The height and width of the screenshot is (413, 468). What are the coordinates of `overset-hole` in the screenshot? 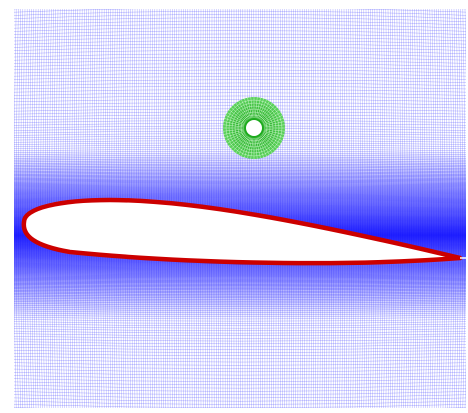 It's located at (254, 128).